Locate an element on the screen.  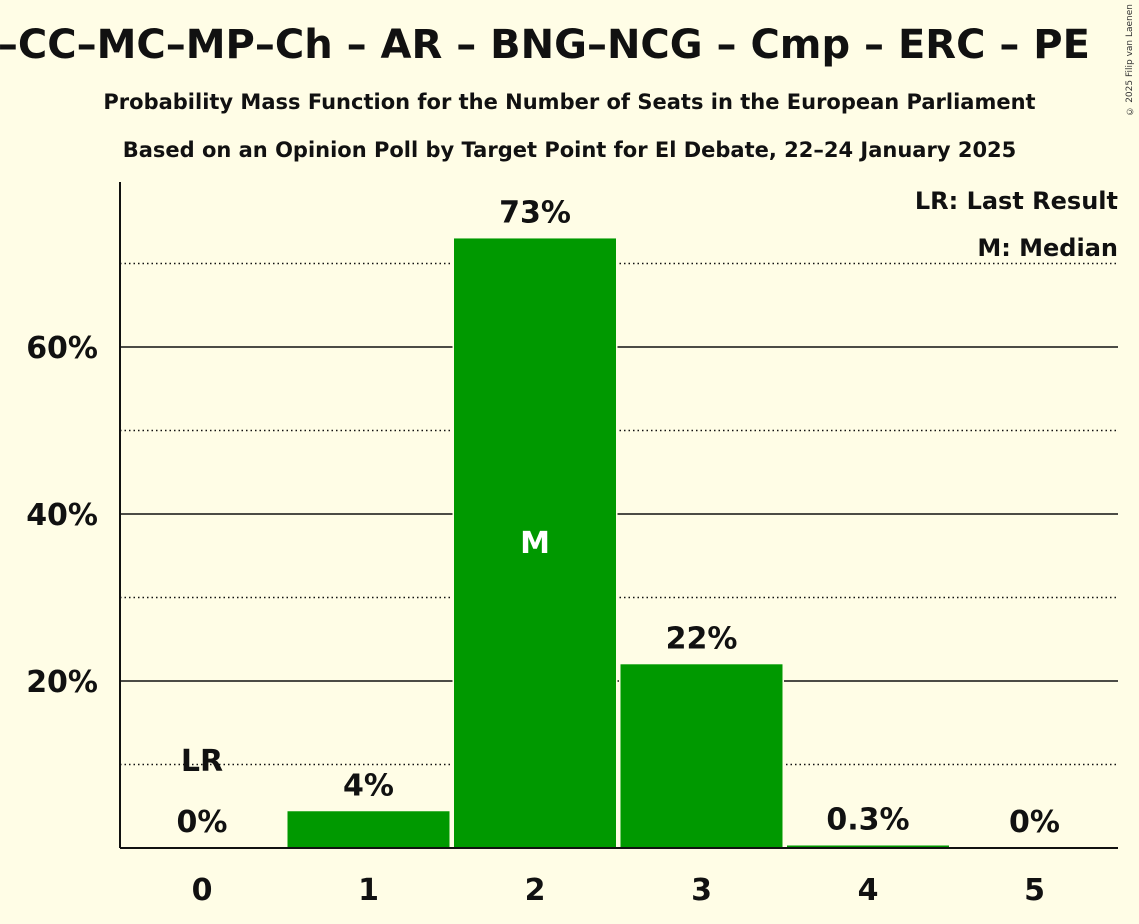
y-tick-label: 40% is located at coordinates (62, 515).